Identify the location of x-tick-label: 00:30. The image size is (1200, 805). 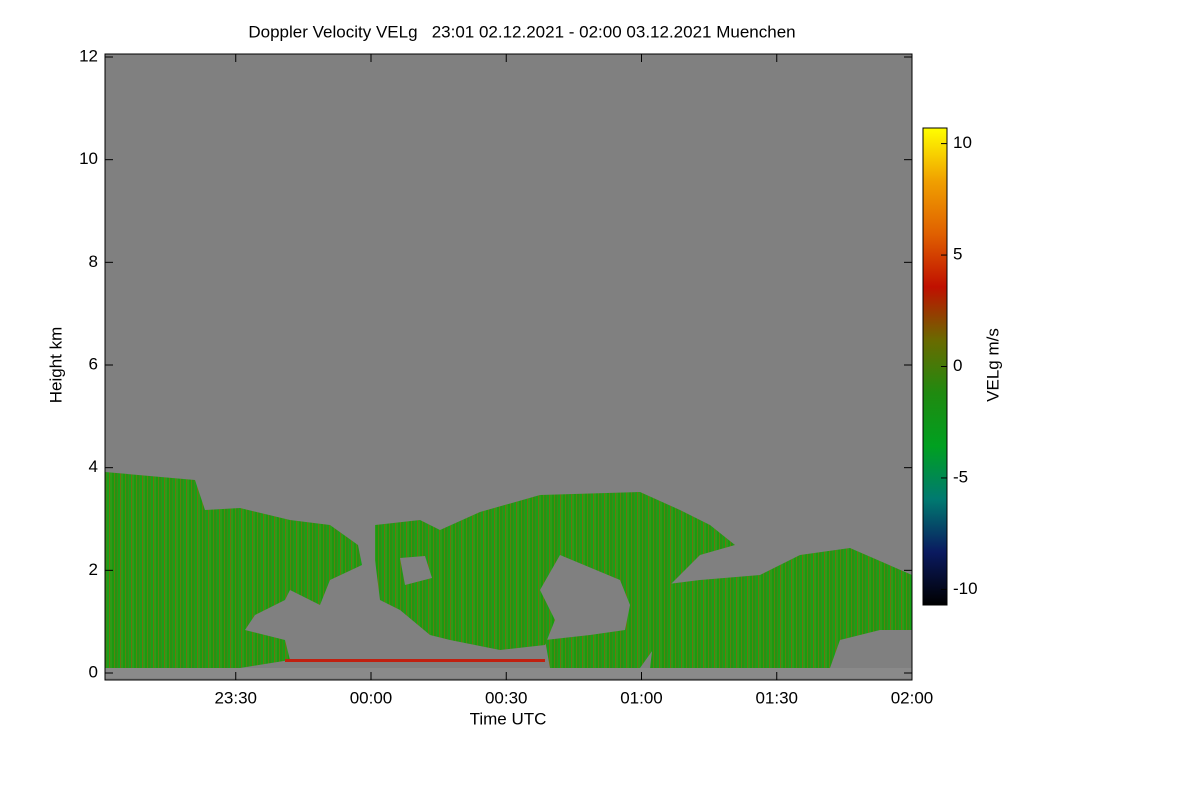
(506, 697).